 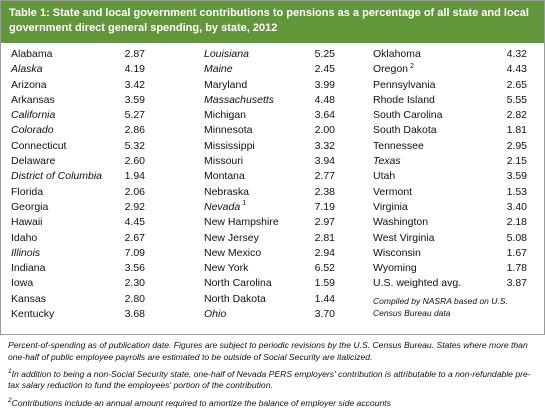 I want to click on table-row: Pennsylvania 2.65, so click(x=450, y=85).